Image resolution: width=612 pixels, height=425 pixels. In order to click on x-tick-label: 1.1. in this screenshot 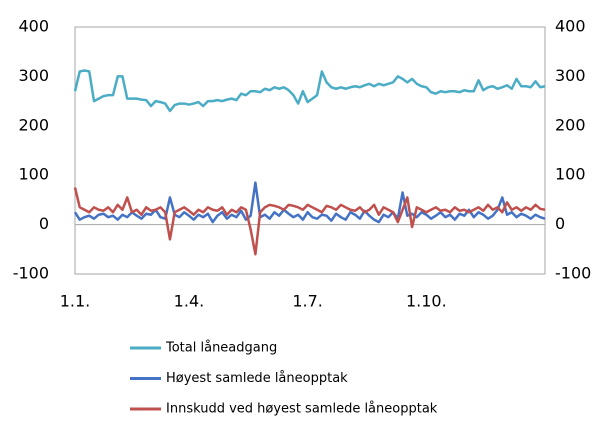, I will do `click(75, 301)`.